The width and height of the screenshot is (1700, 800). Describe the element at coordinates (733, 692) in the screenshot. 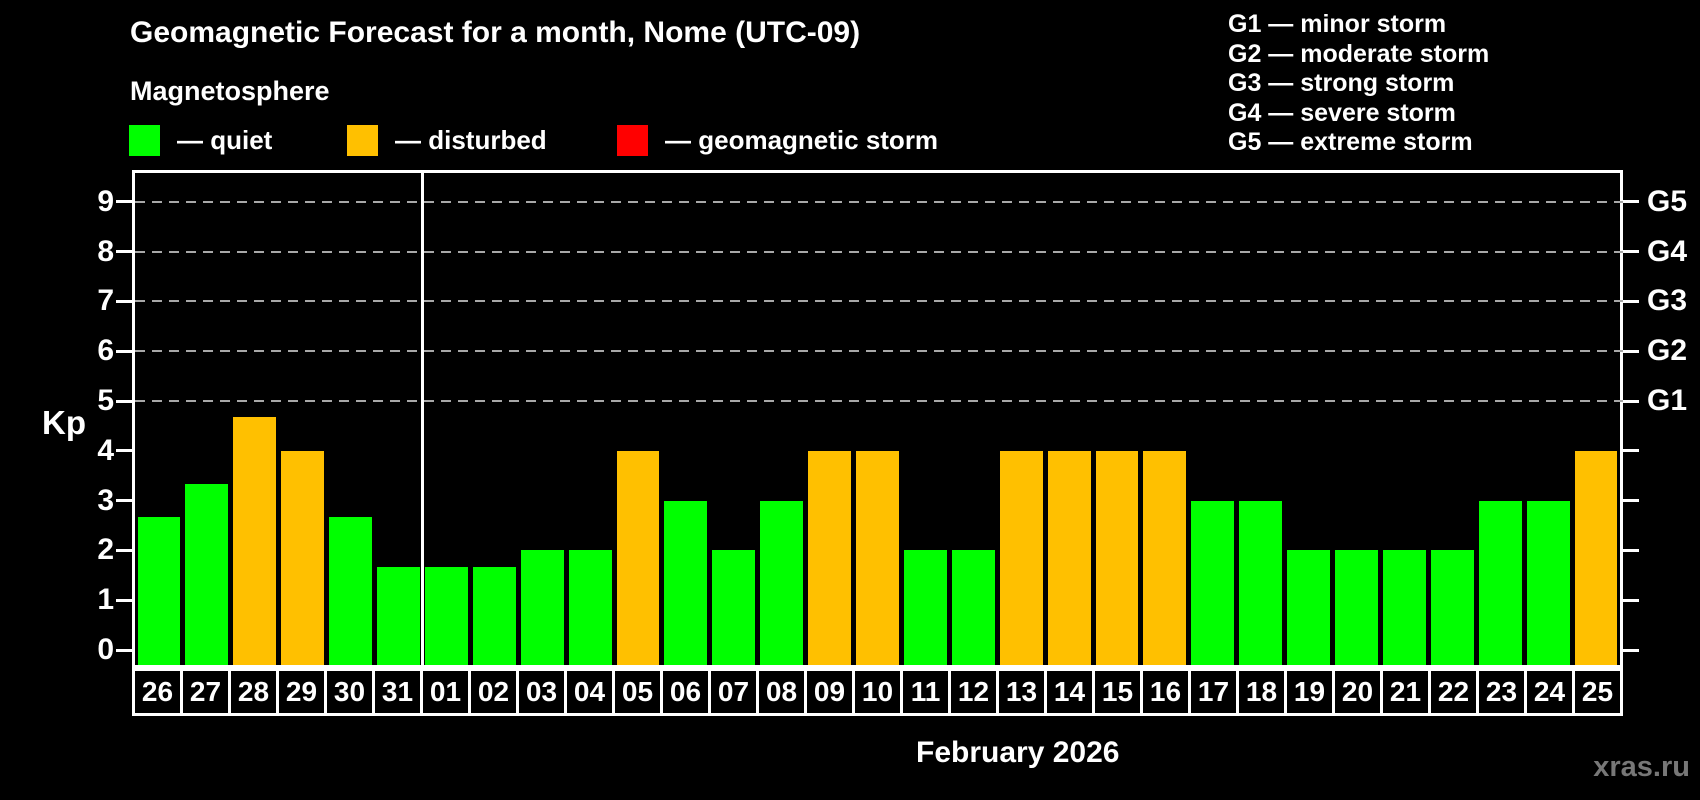

I see `day-label-cell-07: 07` at that location.